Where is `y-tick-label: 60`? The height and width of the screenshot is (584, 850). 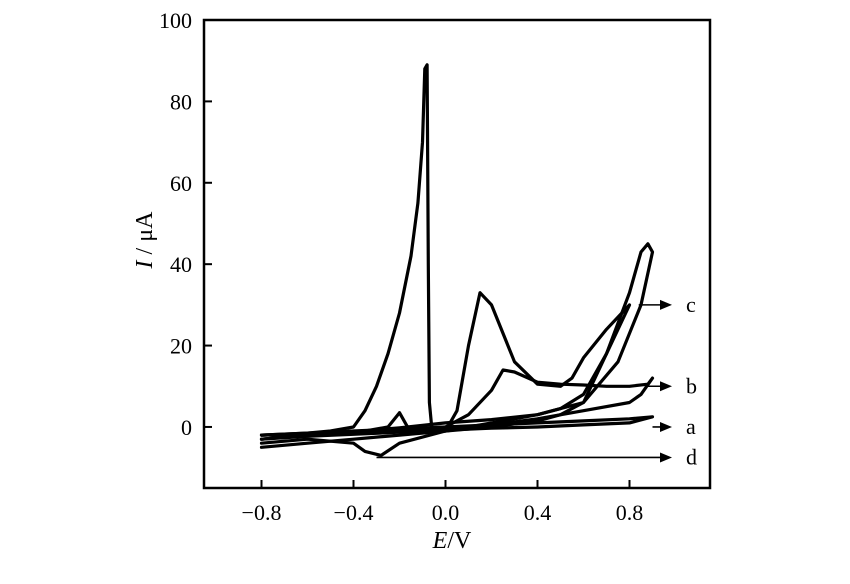
y-tick-label: 60 is located at coordinates (181, 183).